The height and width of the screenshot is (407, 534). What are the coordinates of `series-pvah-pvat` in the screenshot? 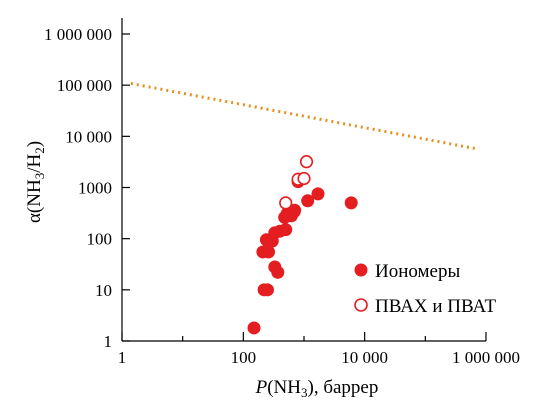 It's located at (296, 182).